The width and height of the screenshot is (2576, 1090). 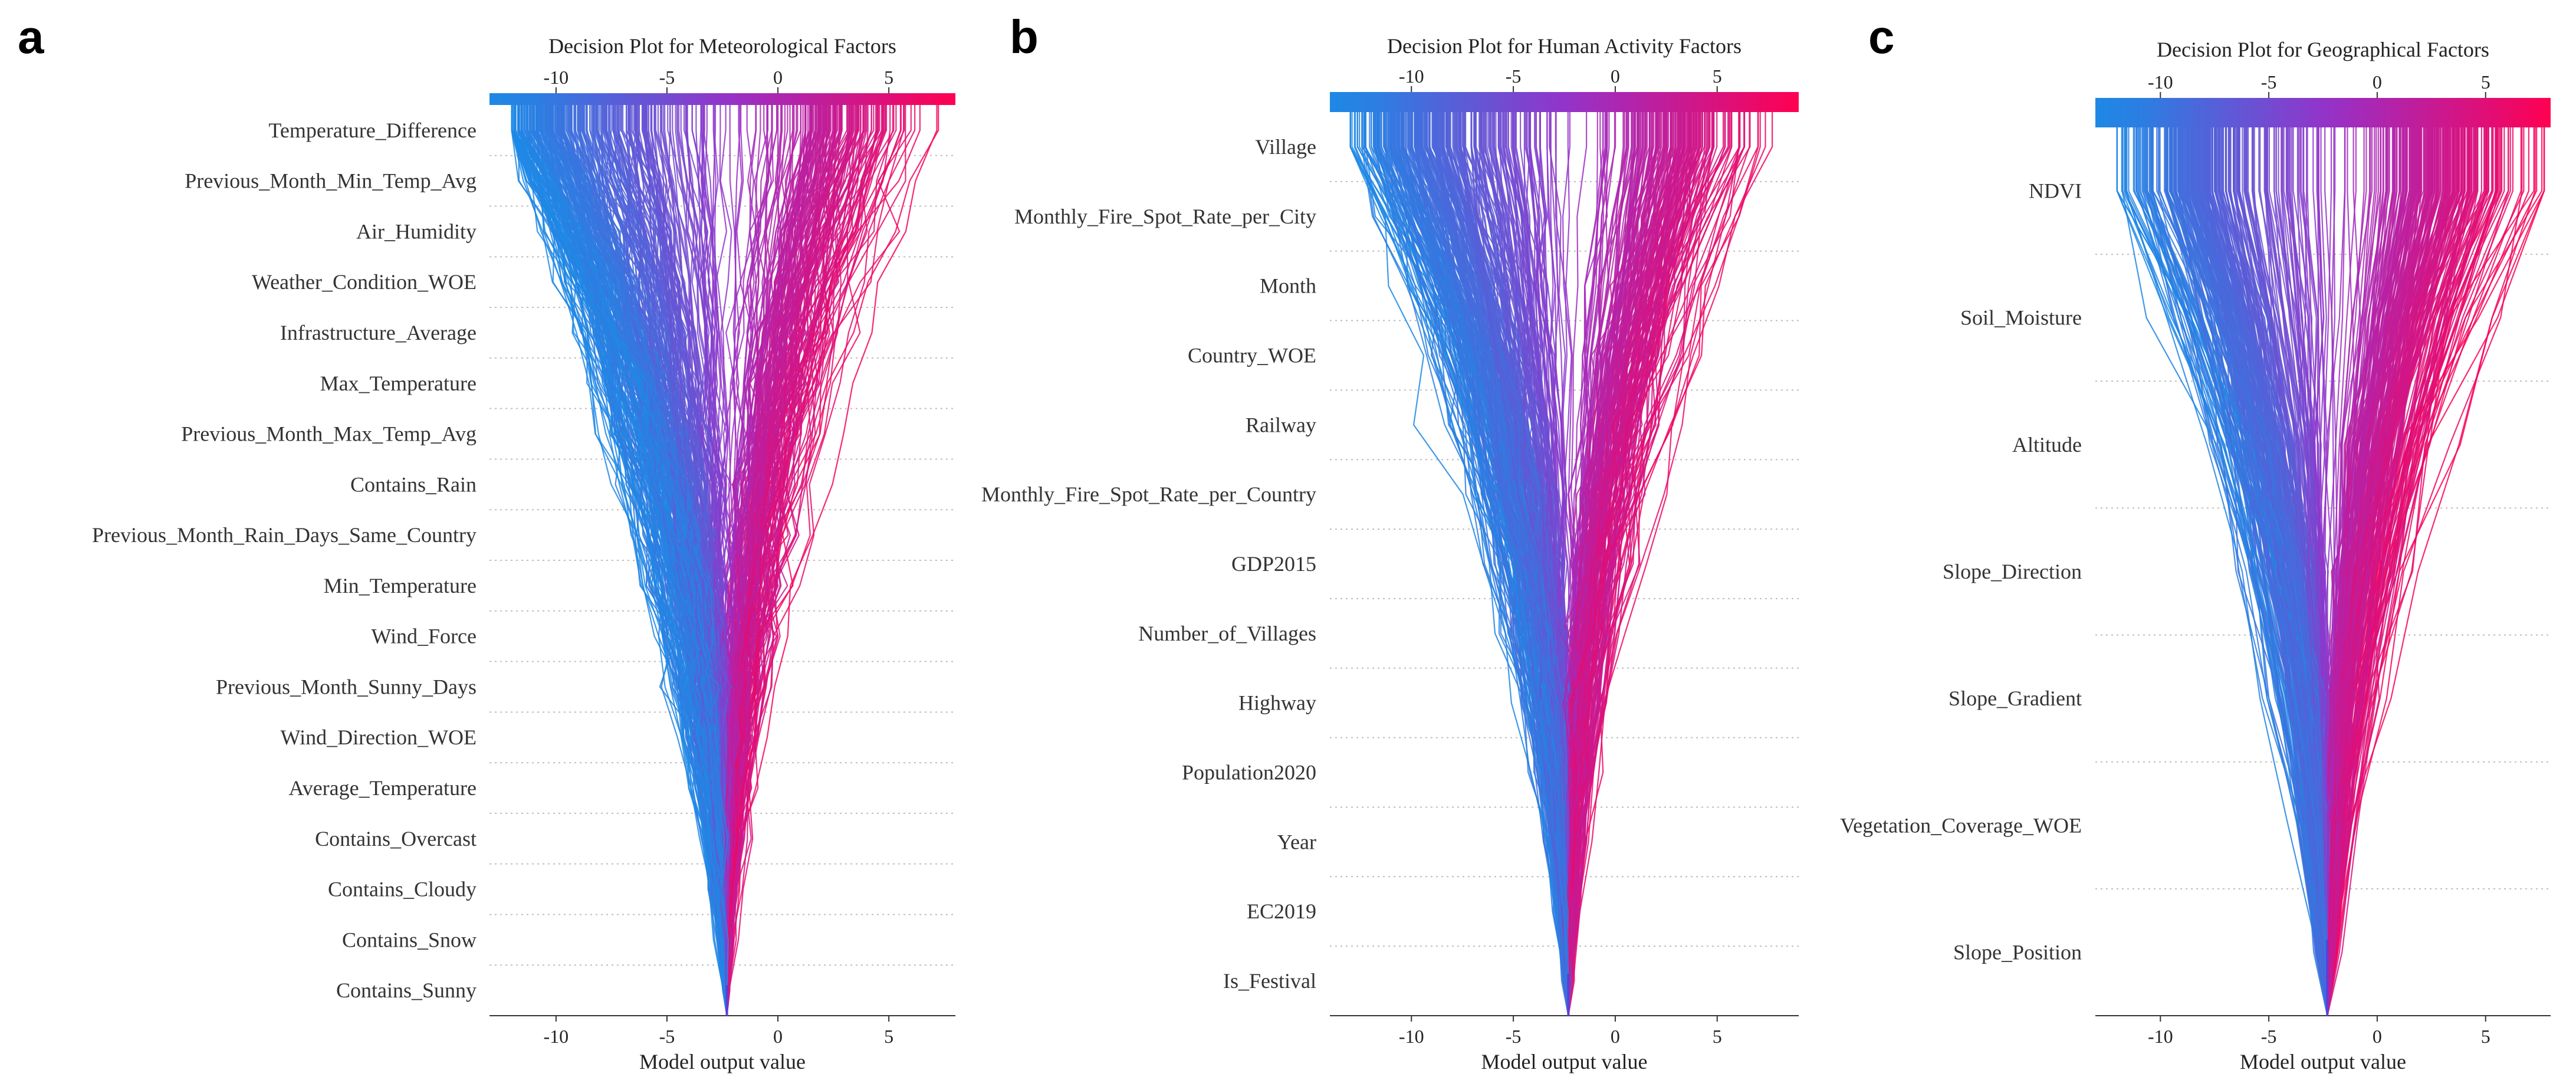 What do you see at coordinates (1288, 286) in the screenshot?
I see `feature-label: Month` at bounding box center [1288, 286].